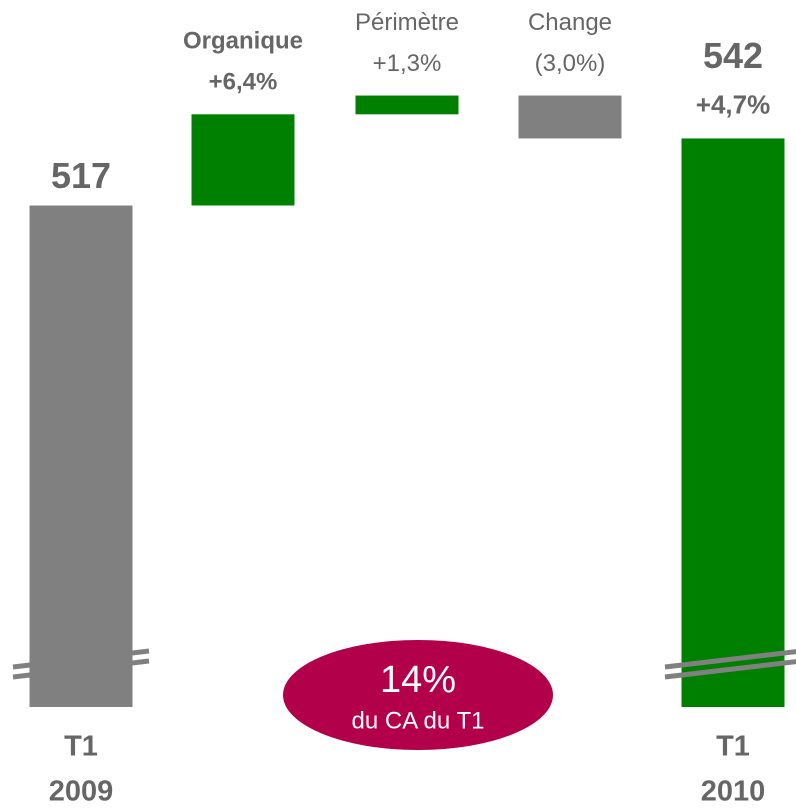 Image resolution: width=796 pixels, height=812 pixels. I want to click on change-label: +4,7%, so click(733, 104).